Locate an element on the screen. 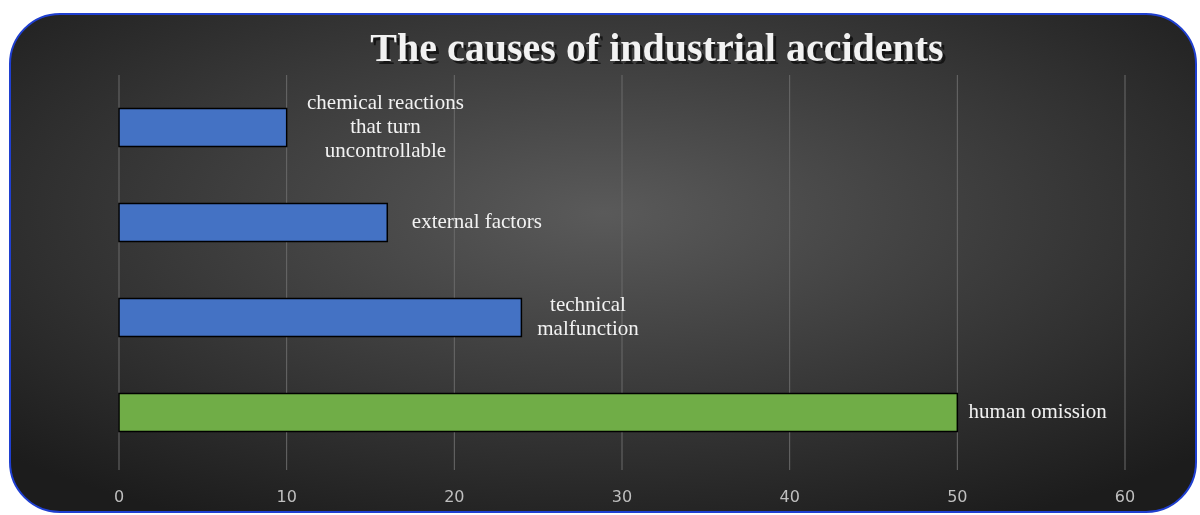 This screenshot has height=515, width=1200. x-tick-label: 30 is located at coordinates (622, 496).